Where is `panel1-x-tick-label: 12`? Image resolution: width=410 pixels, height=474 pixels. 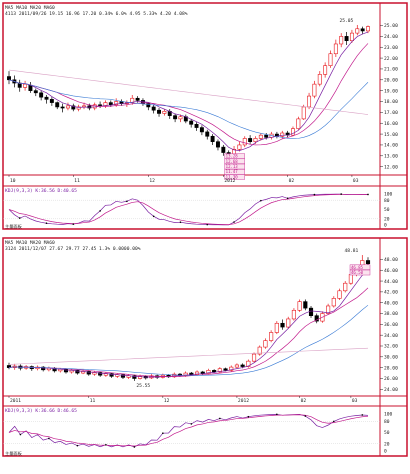 panel1-x-tick-label: 12 is located at coordinates (152, 181).